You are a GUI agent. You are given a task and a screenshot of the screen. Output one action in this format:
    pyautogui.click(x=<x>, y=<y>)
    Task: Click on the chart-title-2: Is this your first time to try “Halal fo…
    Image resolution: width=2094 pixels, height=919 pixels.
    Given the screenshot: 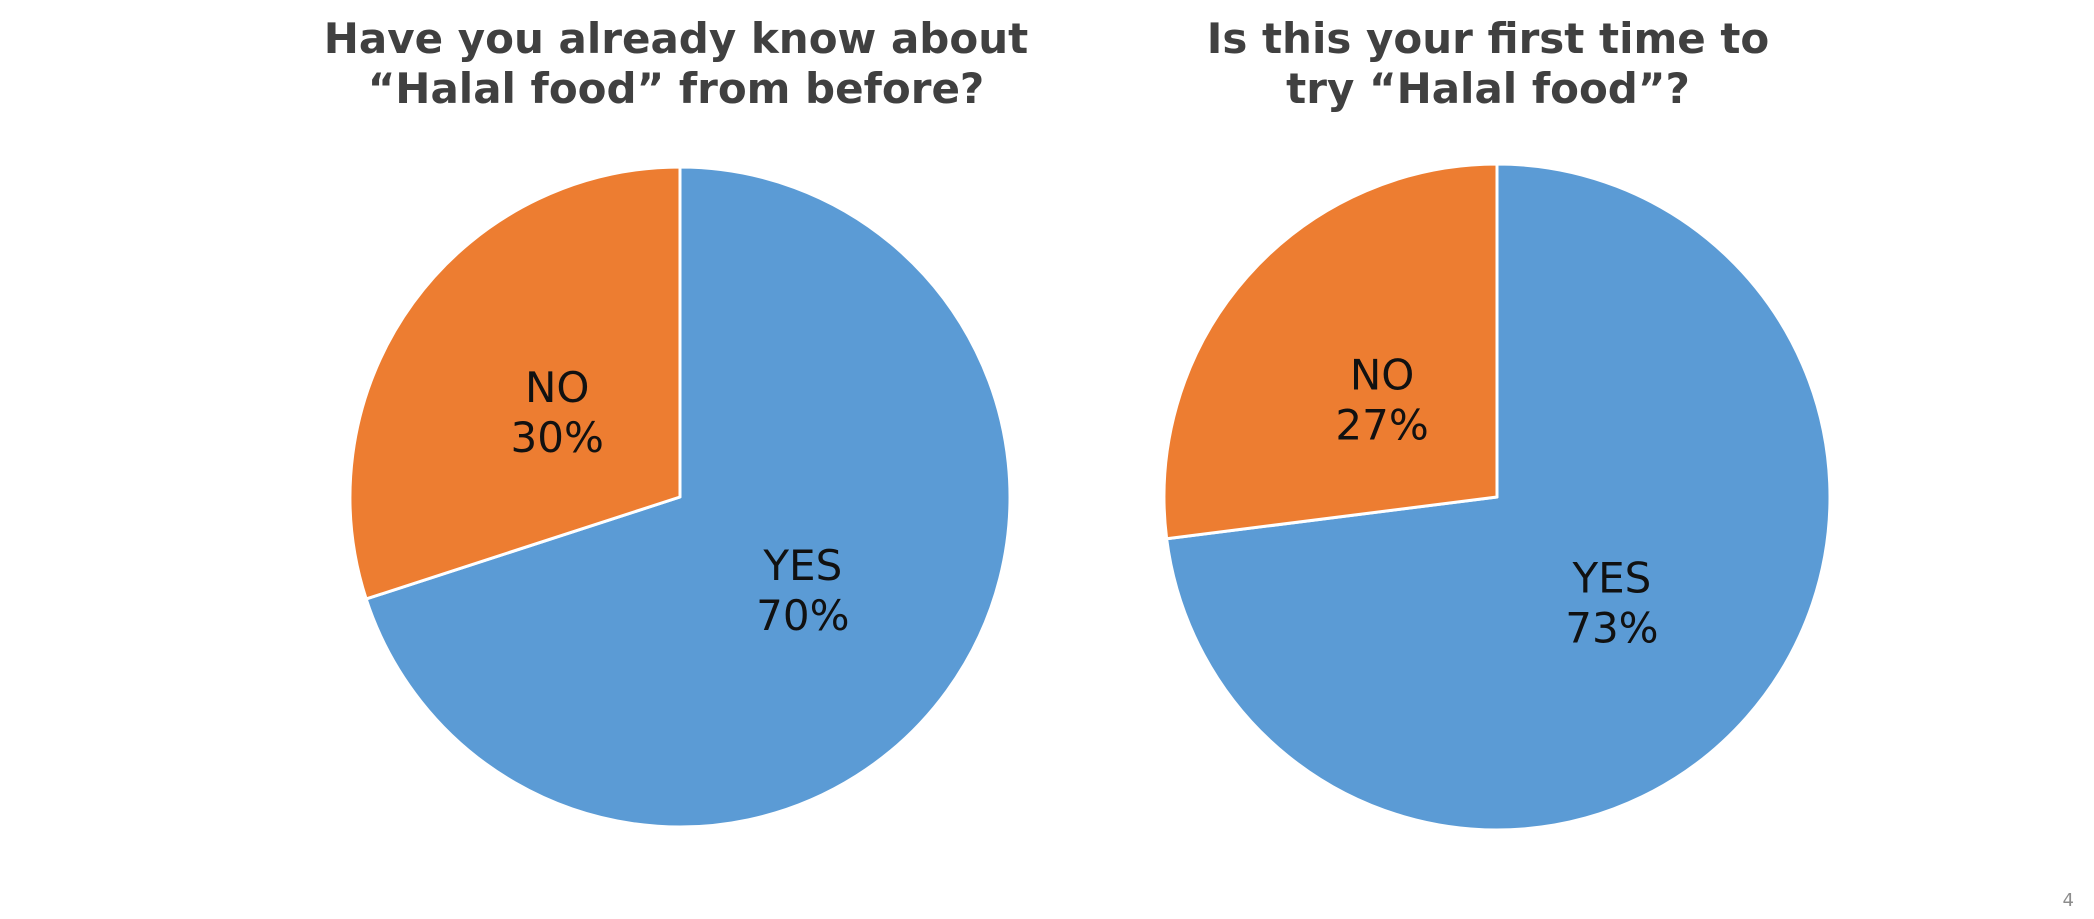 What is the action you would take?
    pyautogui.click(x=1488, y=64)
    